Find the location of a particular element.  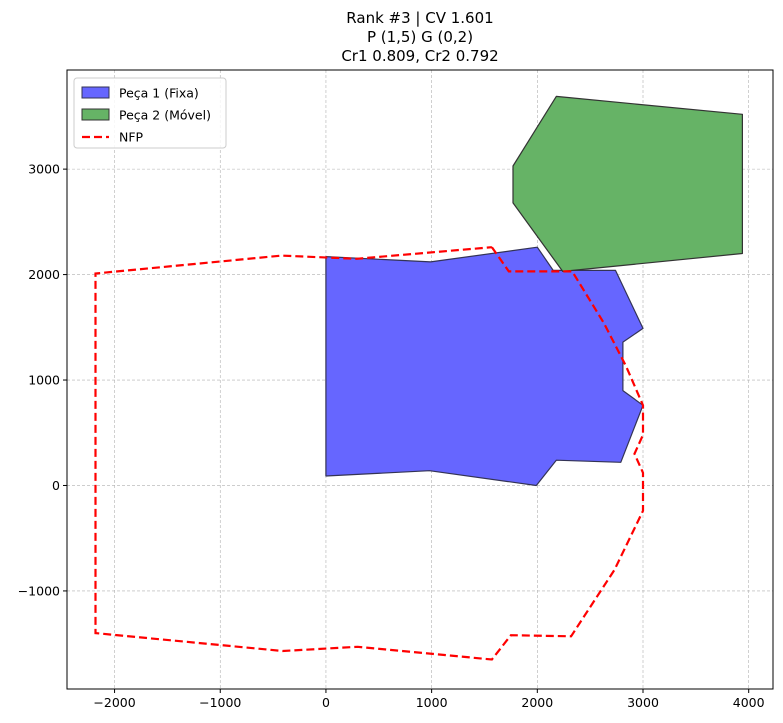

y-tick-label: 3000 is located at coordinates (44, 169).